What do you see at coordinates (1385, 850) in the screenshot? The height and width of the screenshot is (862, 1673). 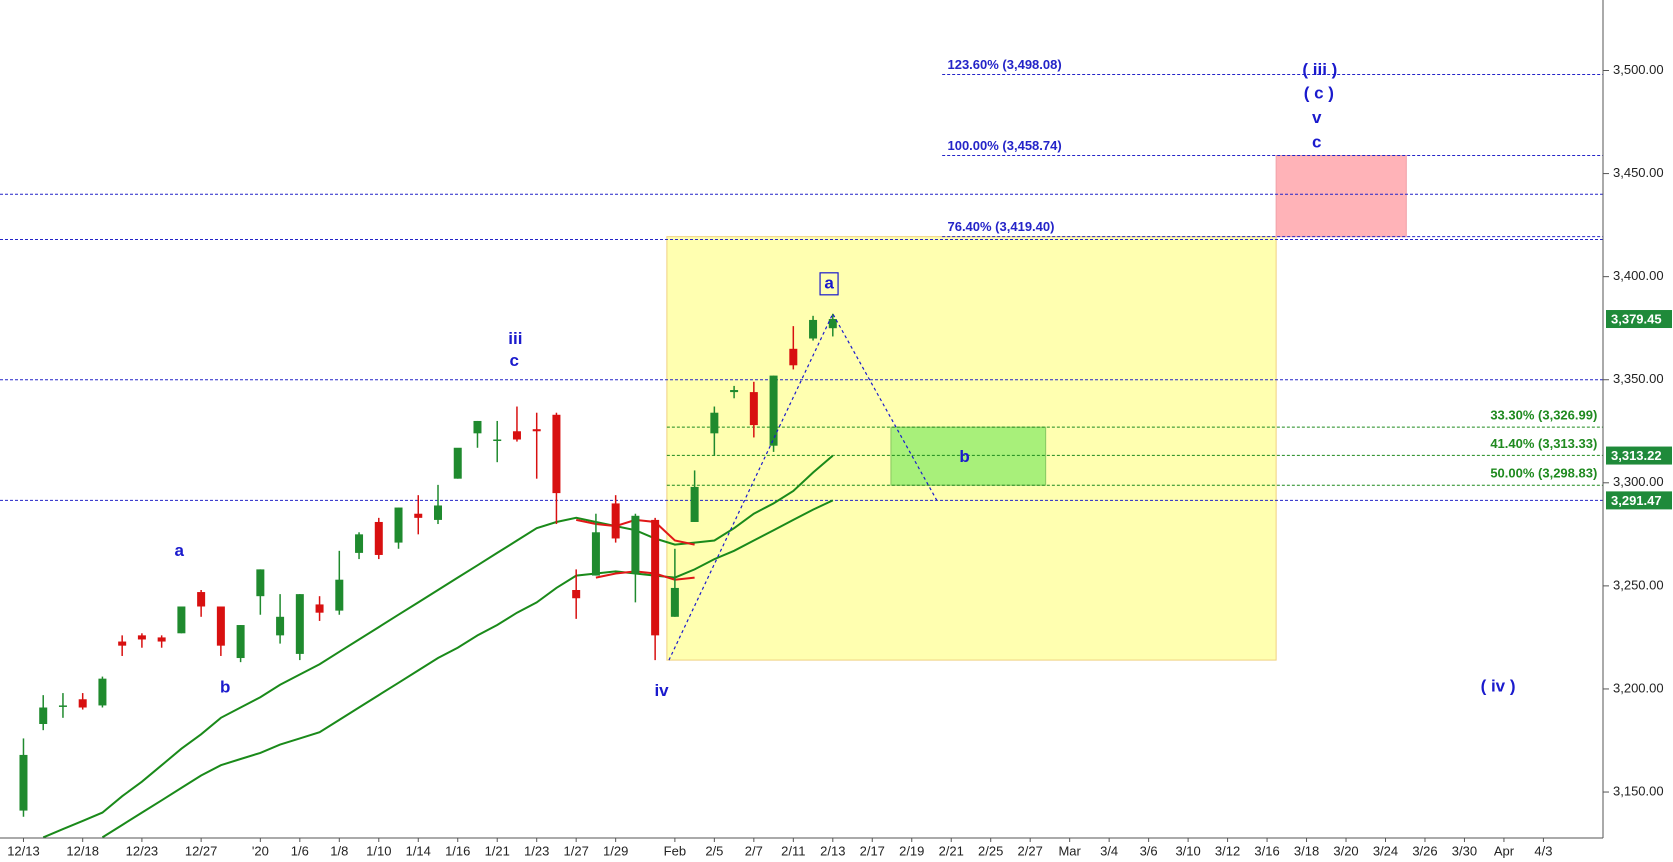 I see `x-tick-label: 3/24` at bounding box center [1385, 850].